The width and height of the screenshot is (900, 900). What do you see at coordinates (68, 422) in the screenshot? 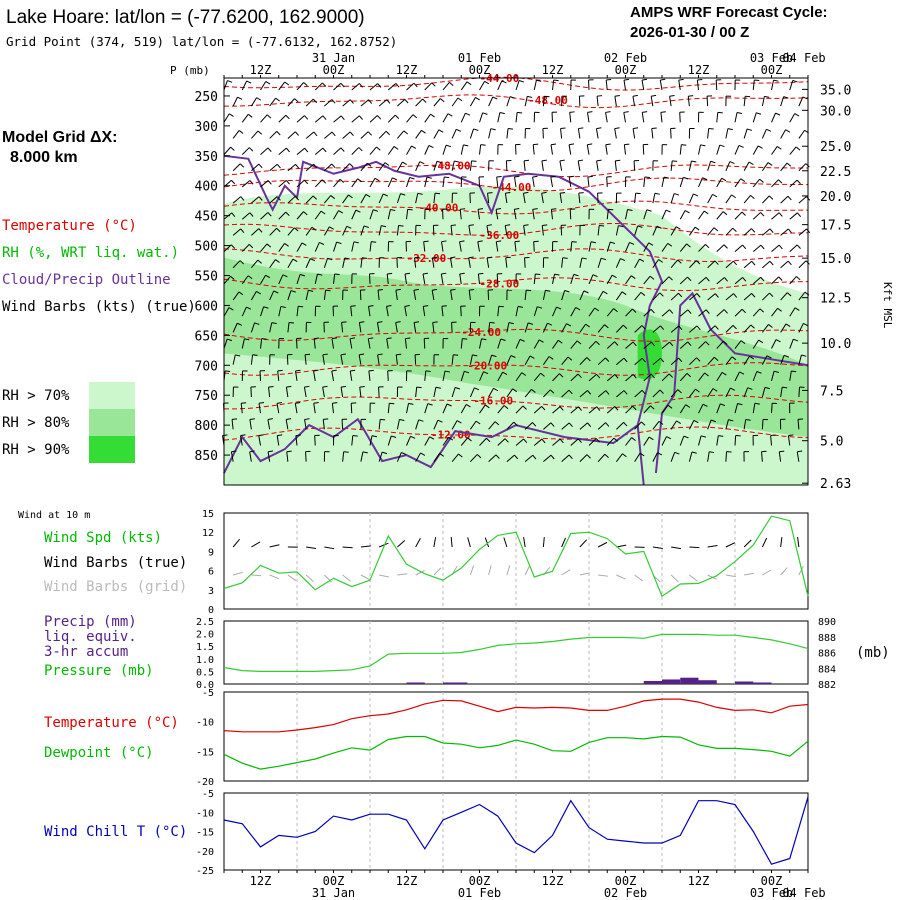
I see `rh-legend: RH > 70%RH > 80%RH > 90%` at bounding box center [68, 422].